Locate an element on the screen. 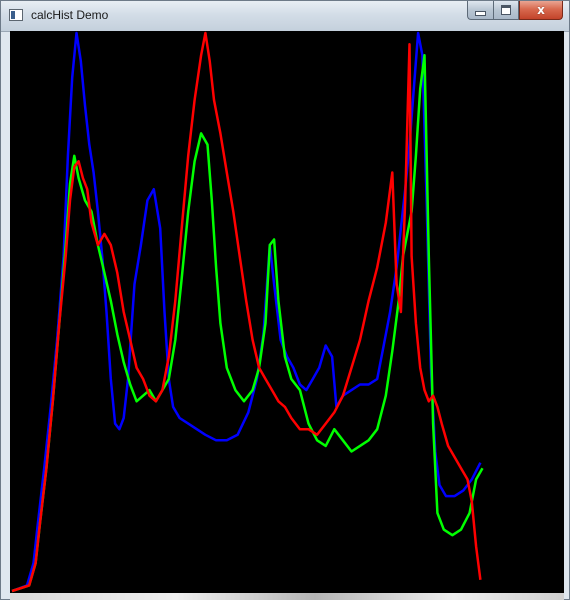 This screenshot has width=570, height=600. title-bar: calcHist Demo x is located at coordinates (285, 16).